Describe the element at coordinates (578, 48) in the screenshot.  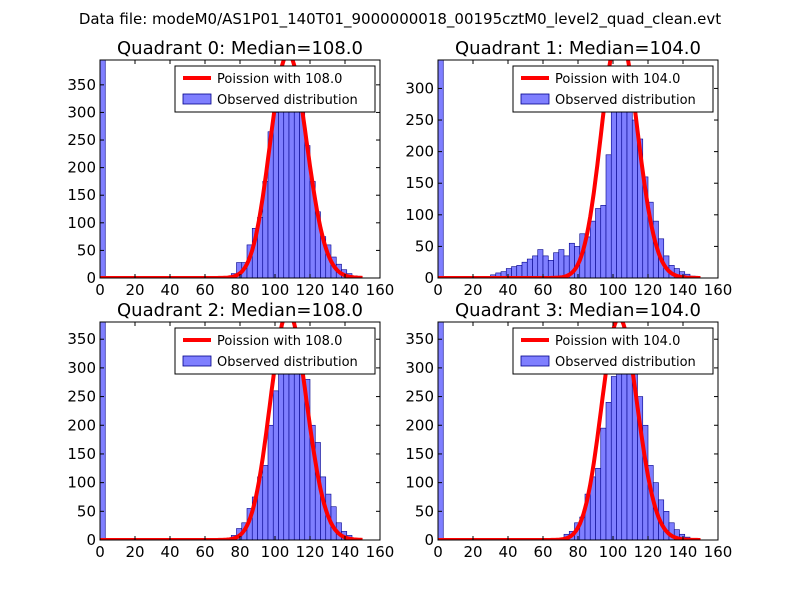
I see `panel-title: Quadrant 1: Median=104.0` at that location.